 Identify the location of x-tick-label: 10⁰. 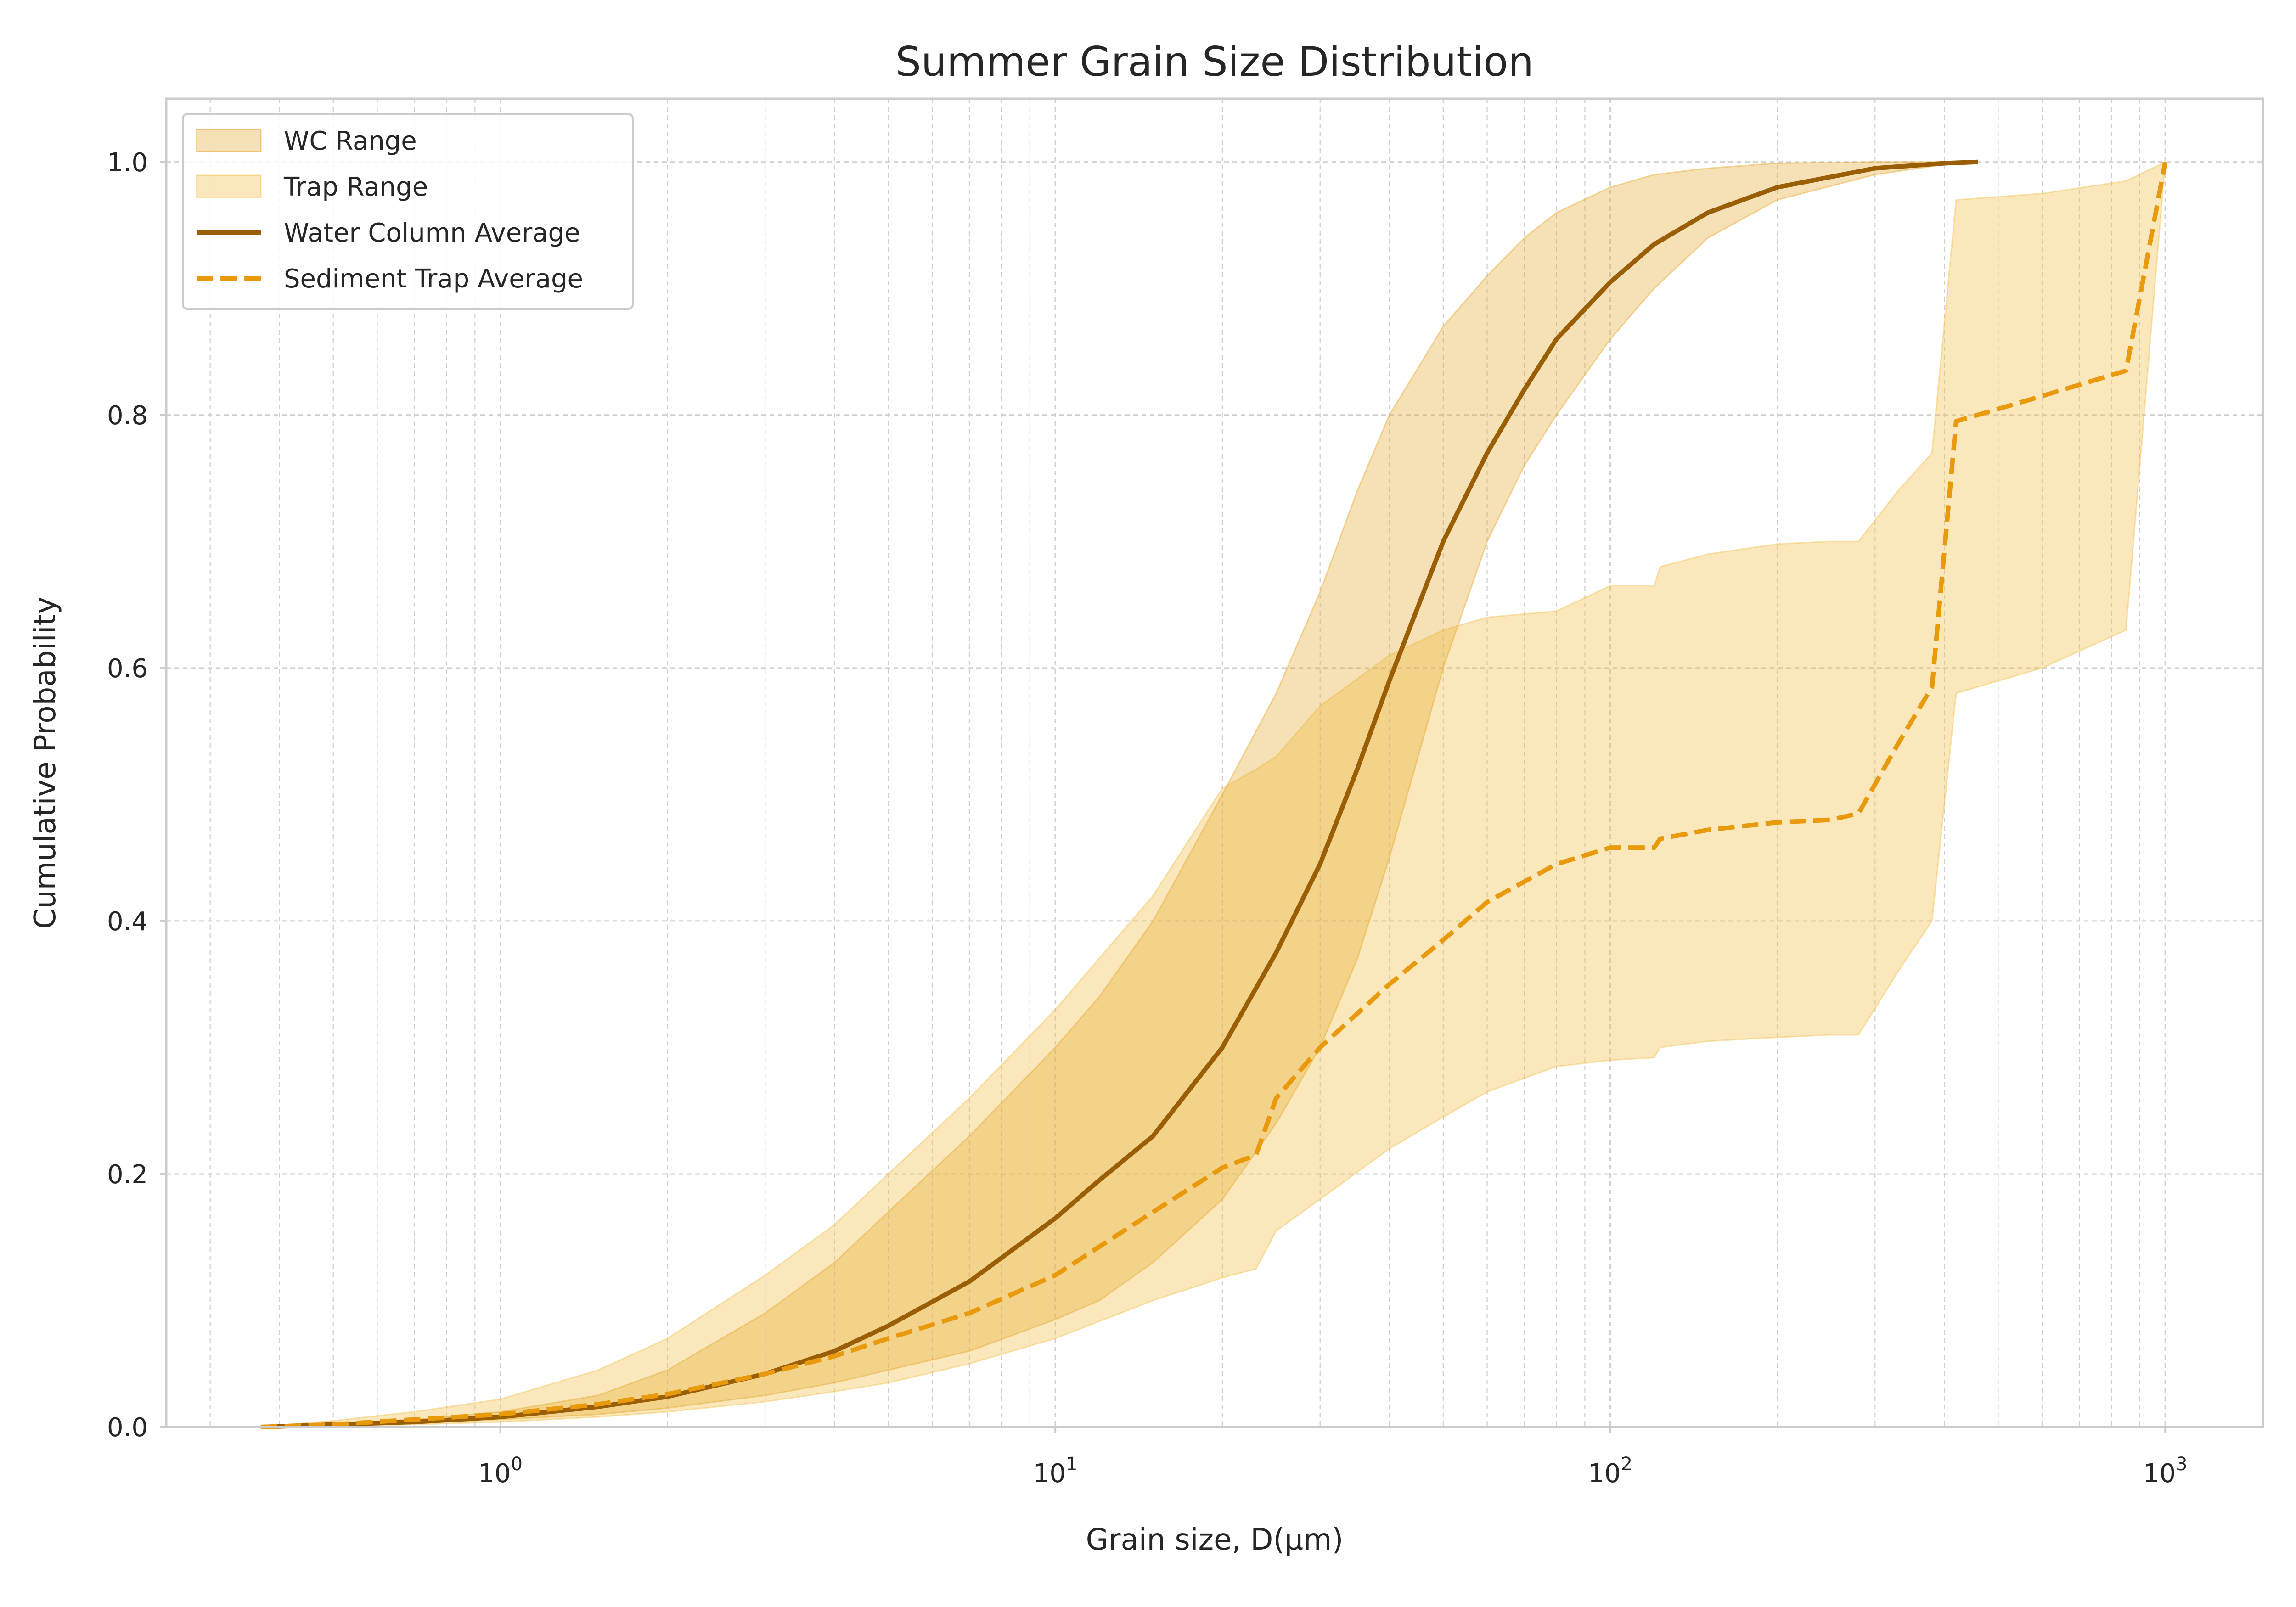
(500, 1471).